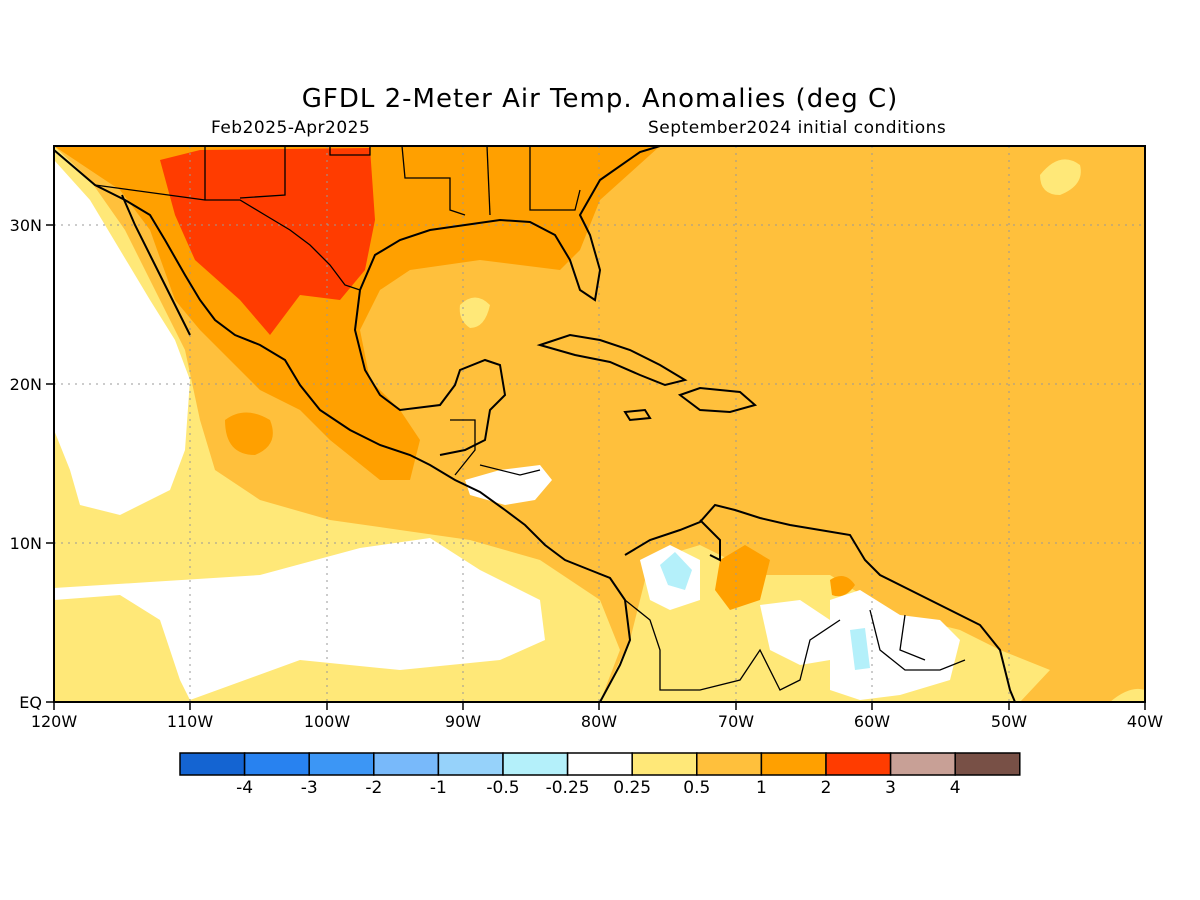  Describe the element at coordinates (244, 788) in the screenshot. I see `legend-label: -4` at that location.